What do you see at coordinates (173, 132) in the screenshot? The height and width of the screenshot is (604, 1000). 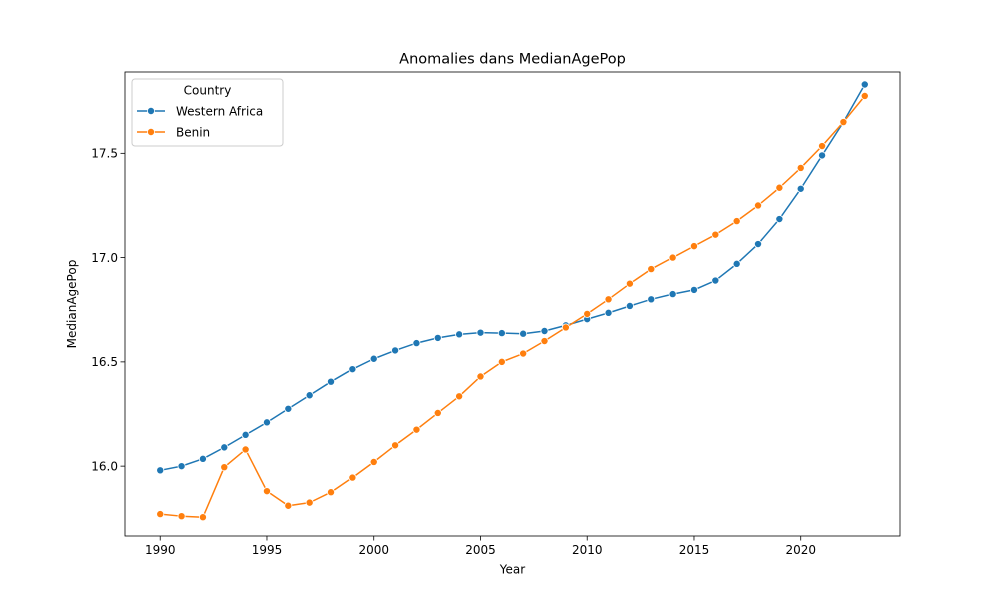 I see `legend-entry-benin: Benin` at bounding box center [173, 132].